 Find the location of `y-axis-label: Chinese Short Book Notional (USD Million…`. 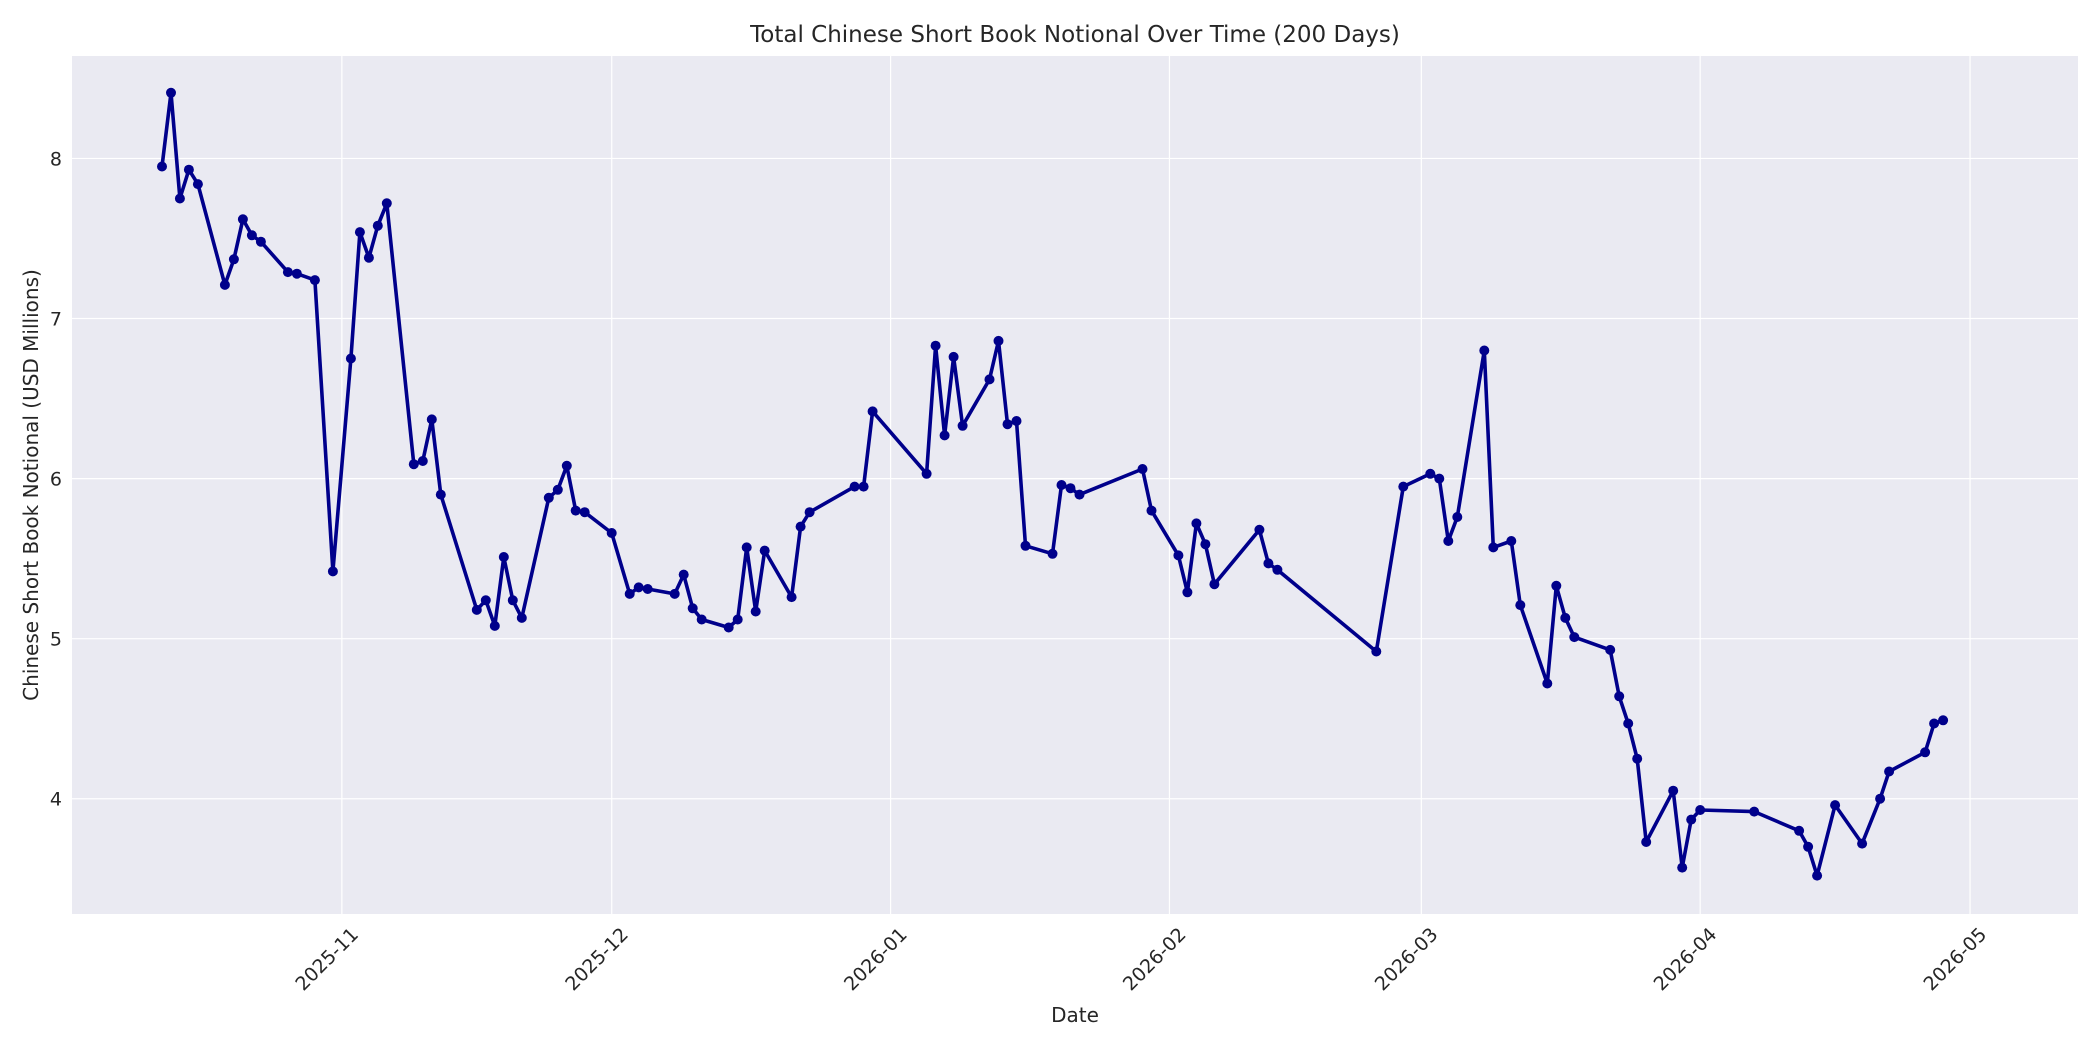

y-axis-label: Chinese Short Book Notional (USD Million… is located at coordinates (31, 485).